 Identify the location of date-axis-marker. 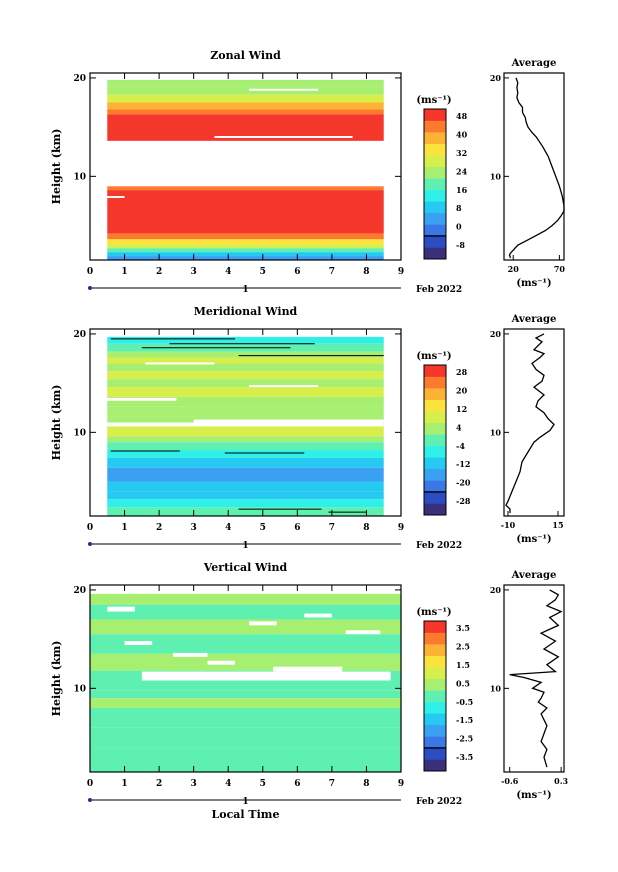
(90, 800).